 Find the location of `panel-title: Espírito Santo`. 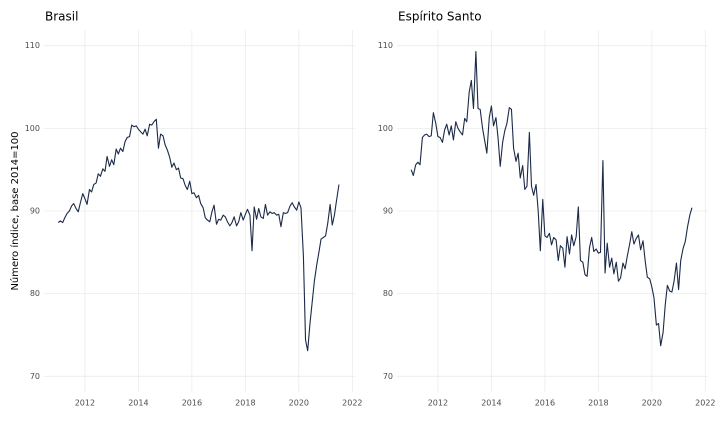

panel-title: Espírito Santo is located at coordinates (440, 17).